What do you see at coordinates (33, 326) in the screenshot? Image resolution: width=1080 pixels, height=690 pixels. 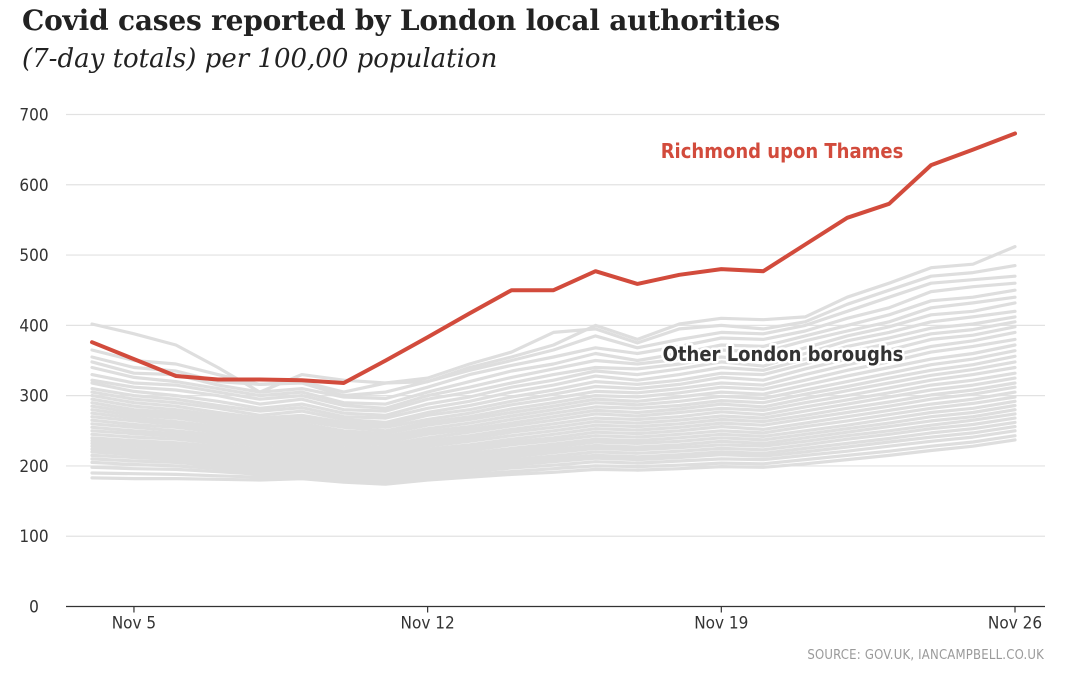 I see `y-tick-label: 400` at bounding box center [33, 326].